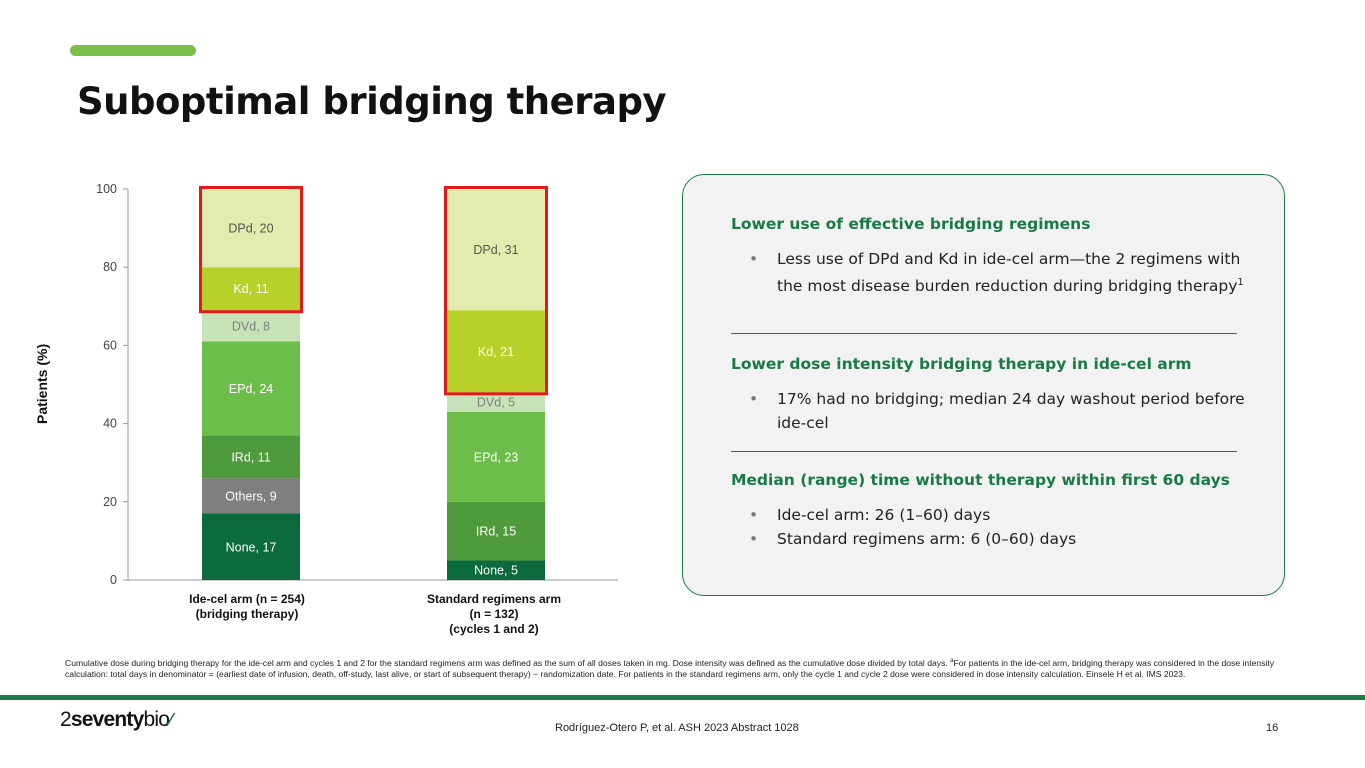  Describe the element at coordinates (106, 189) in the screenshot. I see `y-tick-label: 100` at that location.